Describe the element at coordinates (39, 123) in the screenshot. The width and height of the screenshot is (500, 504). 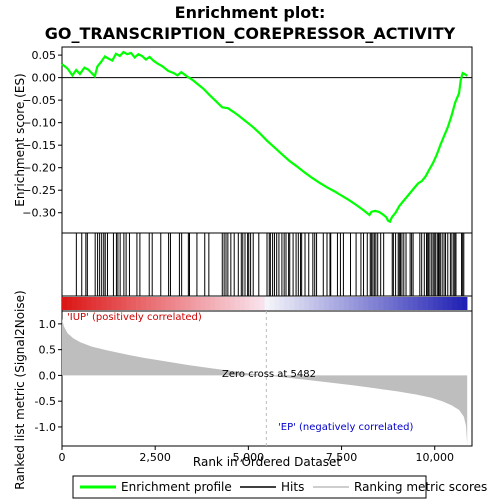
I see `es-ytick-label: −0.10` at that location.